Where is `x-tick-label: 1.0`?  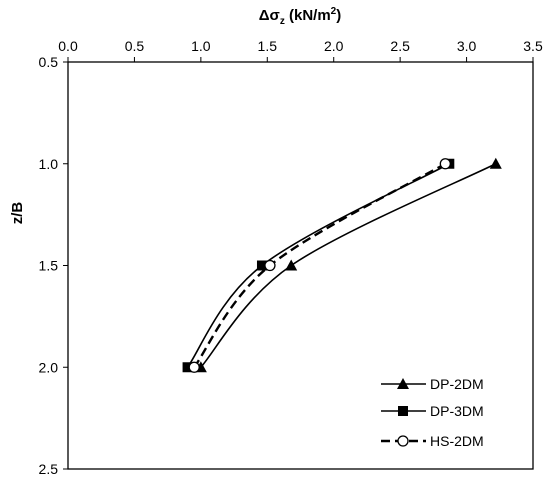 x-tick-label: 1.0 is located at coordinates (201, 46).